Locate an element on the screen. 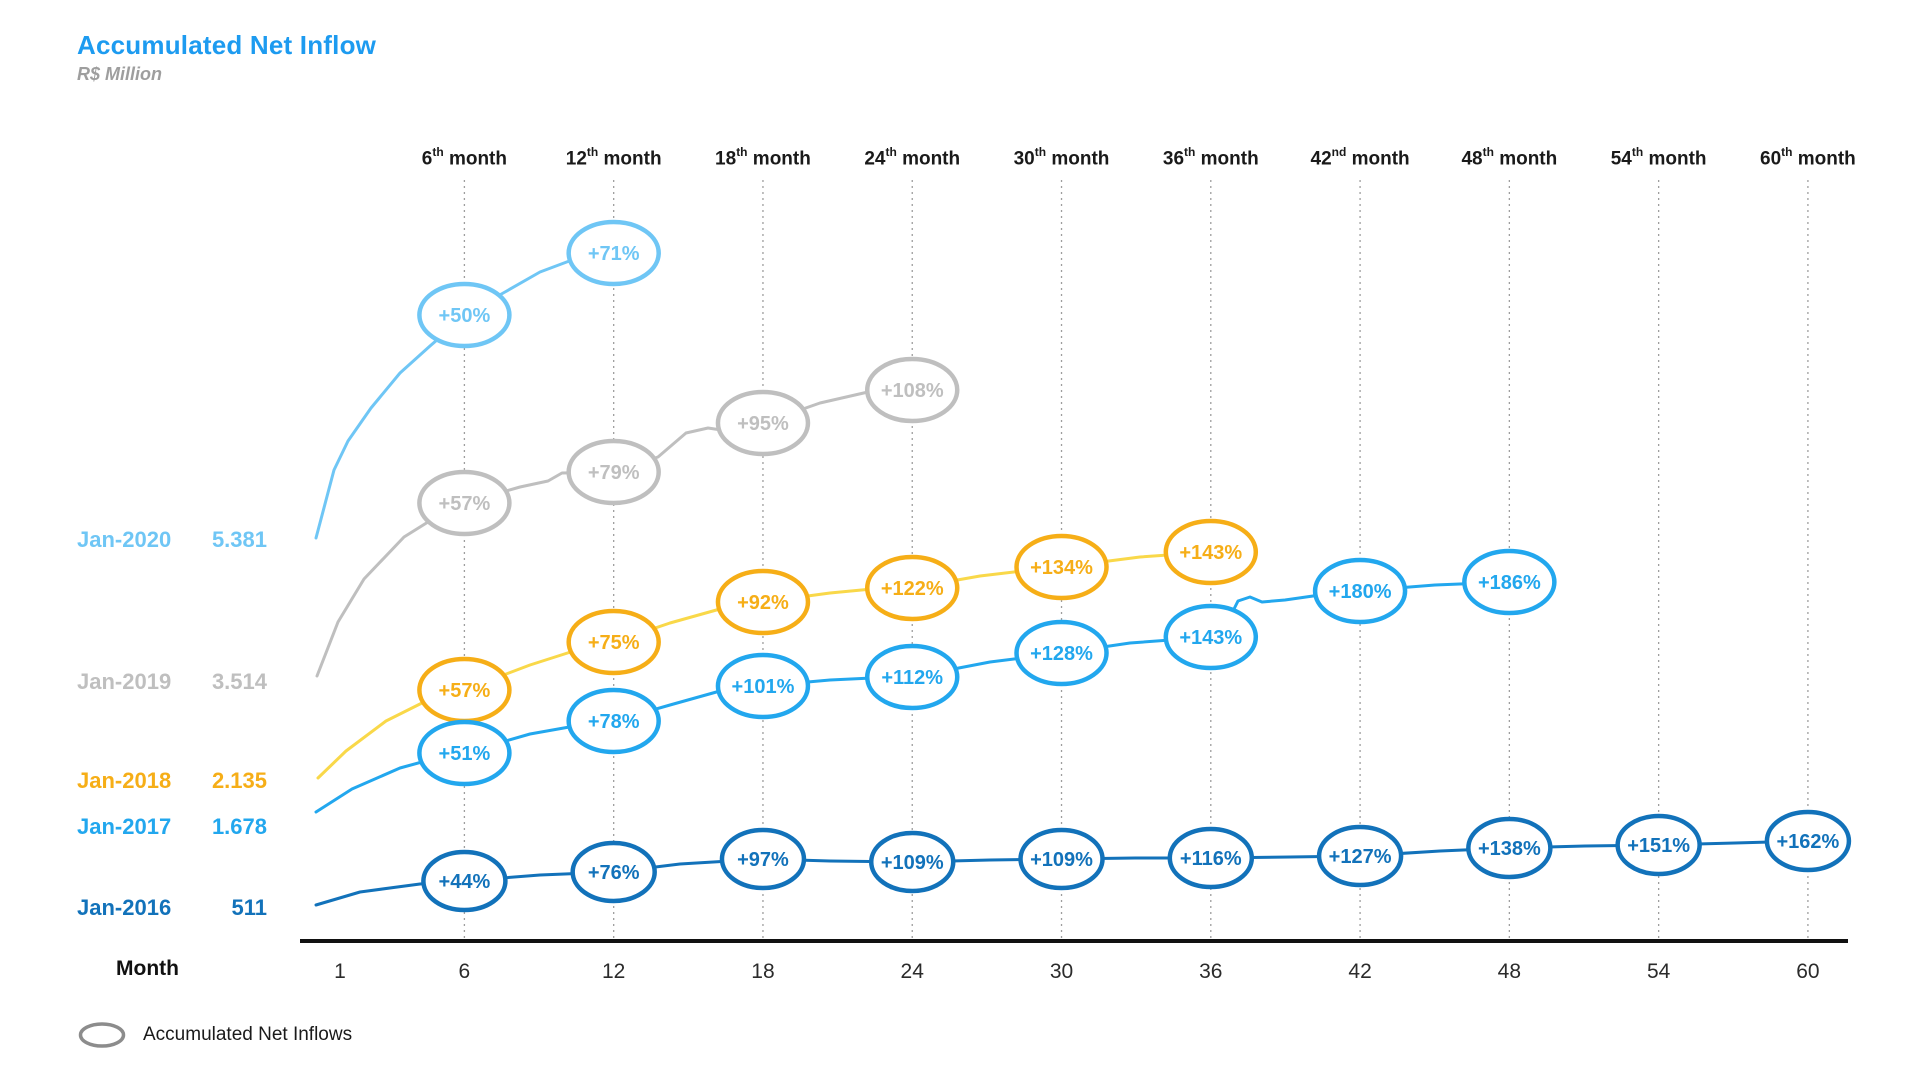  data-point-label-jan-2017-m36: +143% is located at coordinates (1210, 638).